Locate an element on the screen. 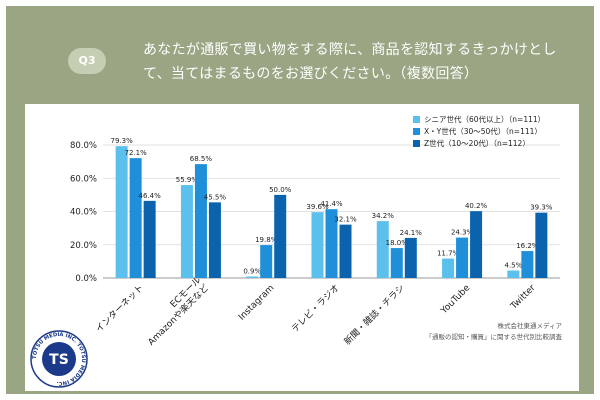 This screenshot has width=600, height=400. legend-label: シニア世代（60代以上）（n=111） is located at coordinates (485, 119).